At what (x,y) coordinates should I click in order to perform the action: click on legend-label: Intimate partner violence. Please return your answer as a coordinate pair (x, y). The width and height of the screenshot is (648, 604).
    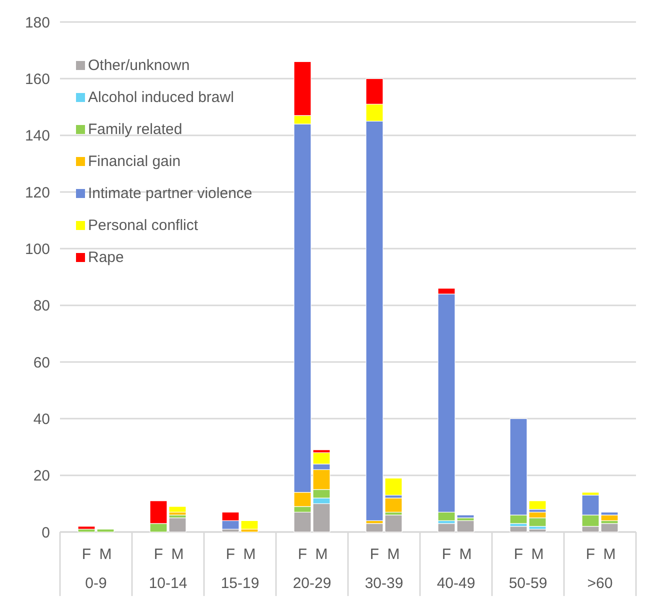
    Looking at the image, I should click on (170, 193).